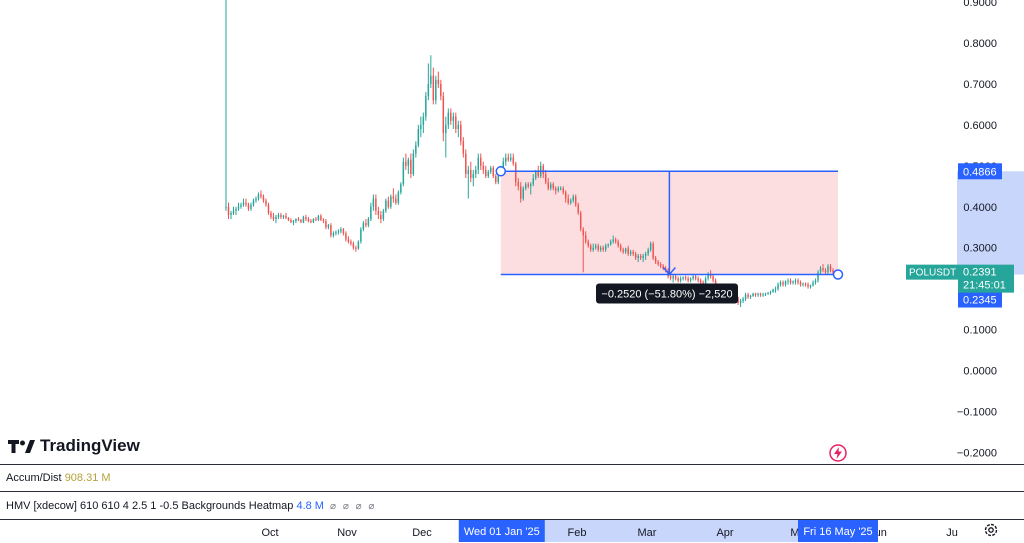 This screenshot has height=543, width=1024. I want to click on accum-dist-legend: Accum/Dist 908.31 M, so click(58, 478).